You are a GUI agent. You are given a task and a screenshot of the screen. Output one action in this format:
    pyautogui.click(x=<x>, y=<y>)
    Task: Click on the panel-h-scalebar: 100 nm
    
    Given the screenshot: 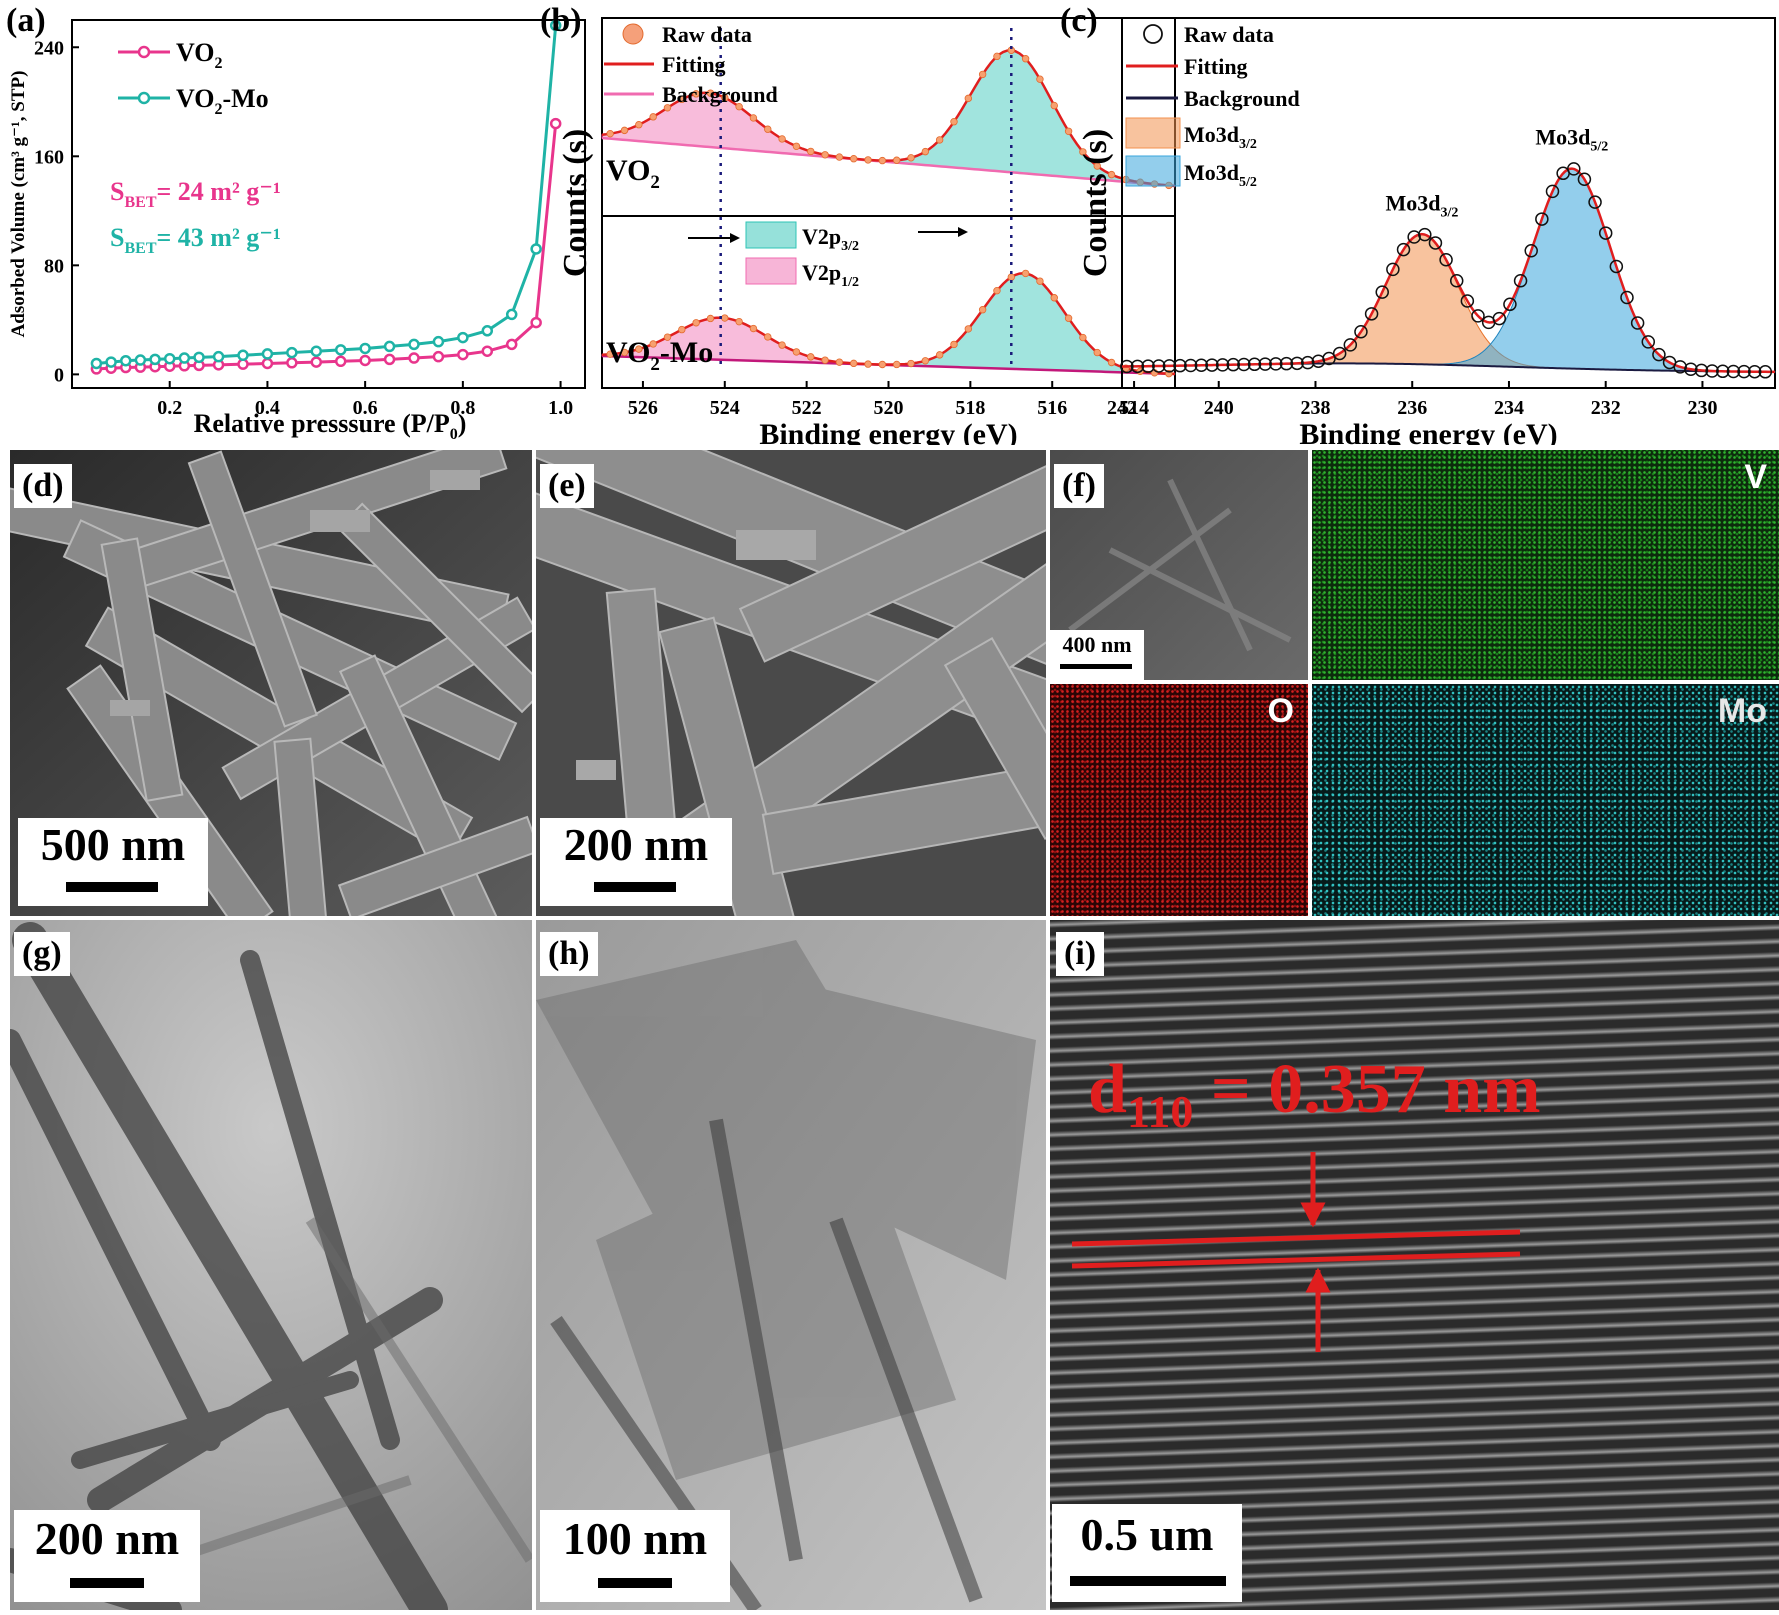 What is the action you would take?
    pyautogui.click(x=635, y=1556)
    